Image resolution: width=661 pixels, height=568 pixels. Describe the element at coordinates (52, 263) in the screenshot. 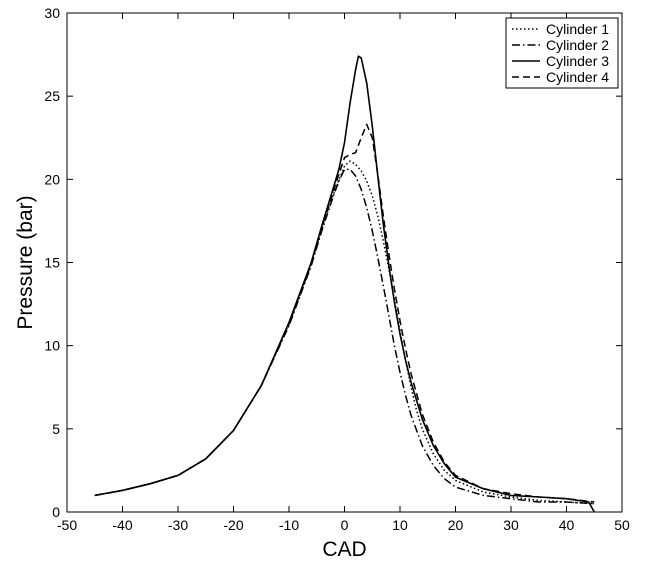

I see `y-tick-label: 15` at that location.